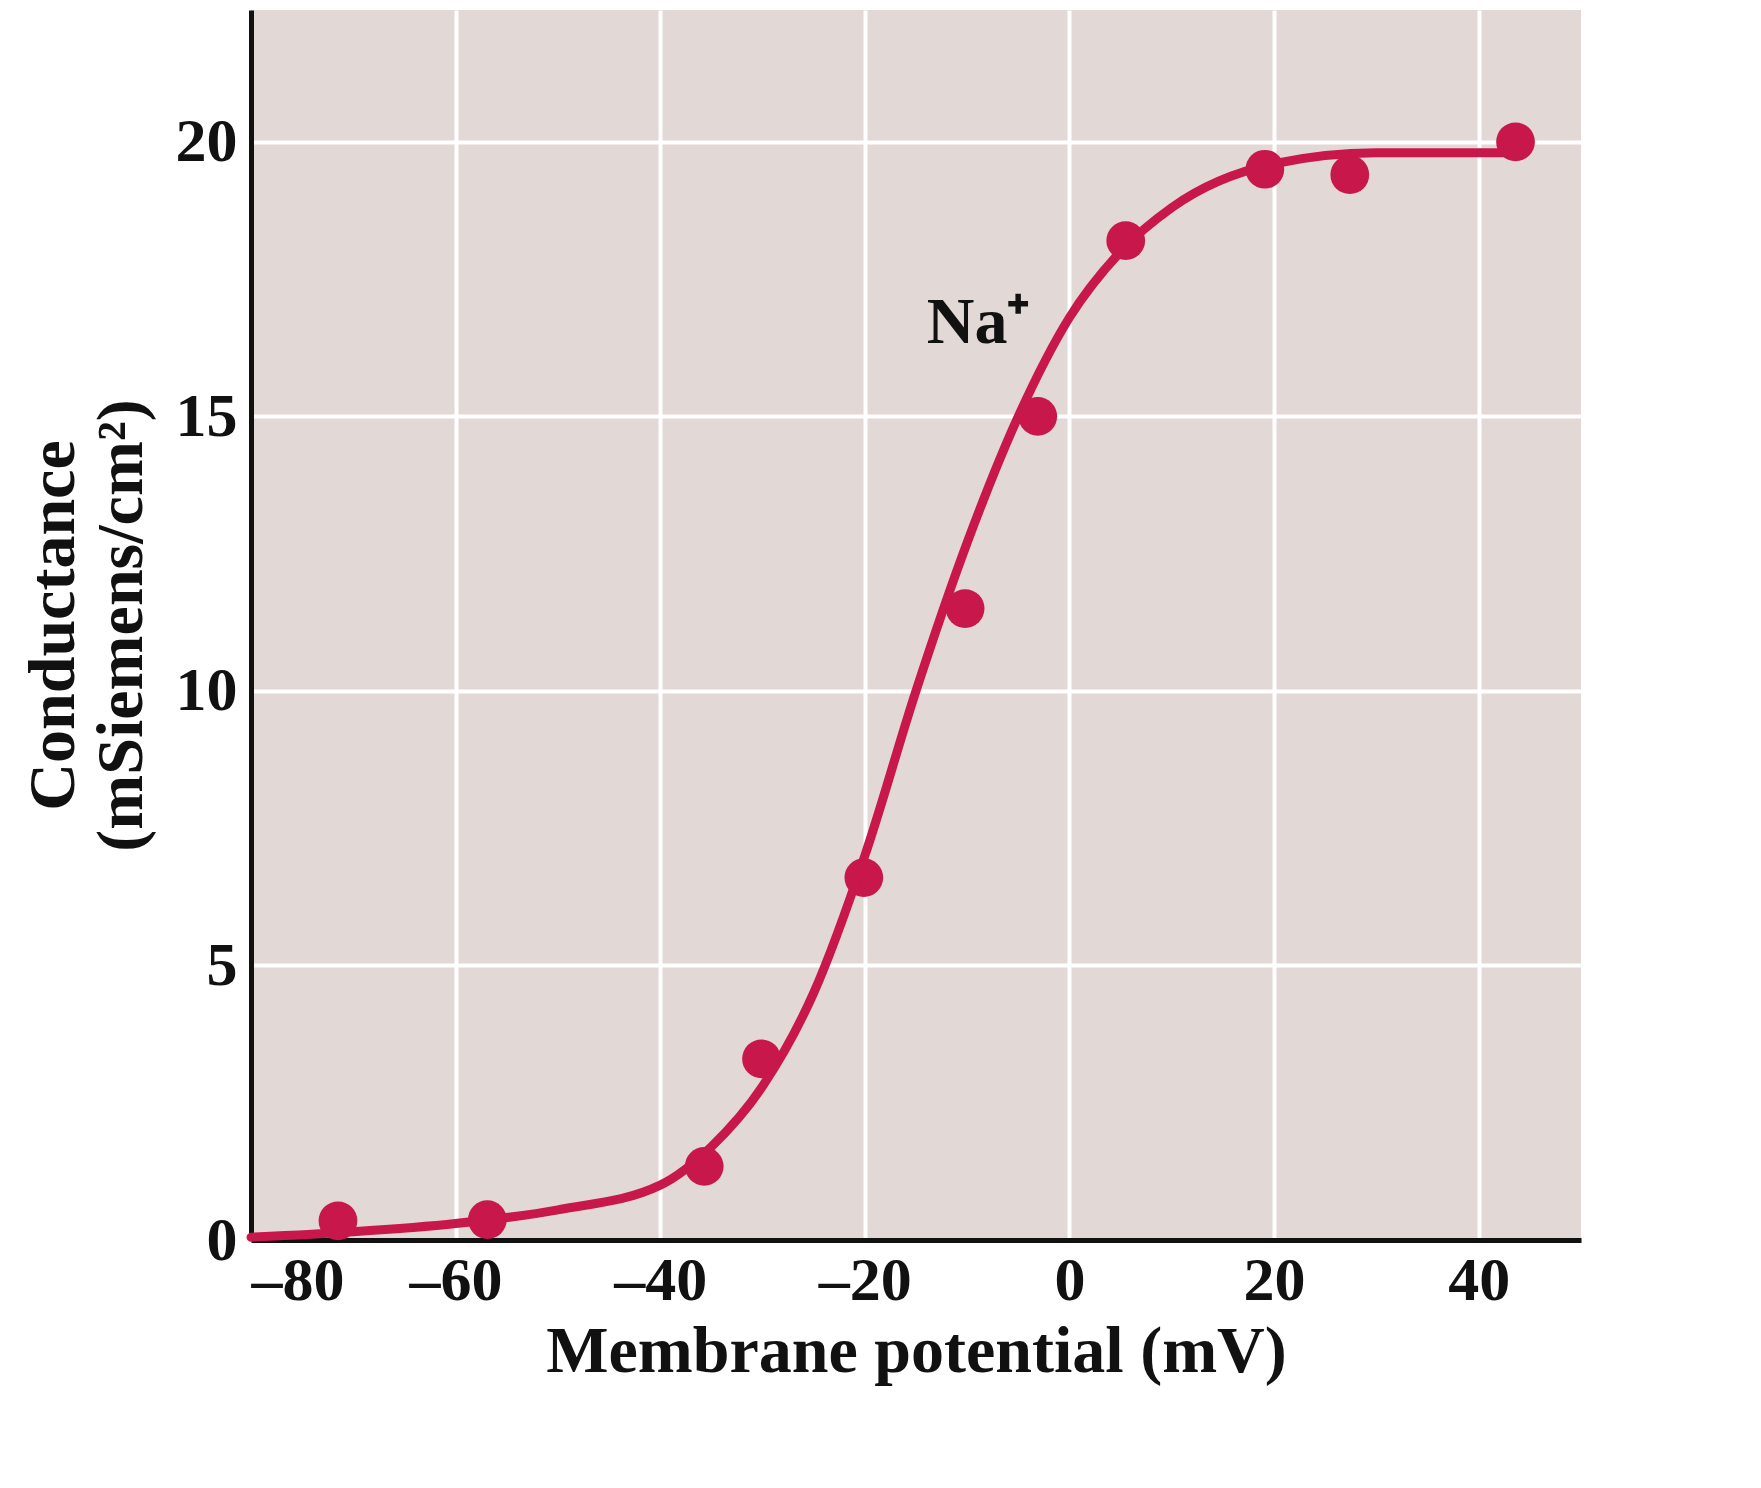 The image size is (1761, 1488). What do you see at coordinates (1479, 1278) in the screenshot?
I see `x-tick-label: 40` at bounding box center [1479, 1278].